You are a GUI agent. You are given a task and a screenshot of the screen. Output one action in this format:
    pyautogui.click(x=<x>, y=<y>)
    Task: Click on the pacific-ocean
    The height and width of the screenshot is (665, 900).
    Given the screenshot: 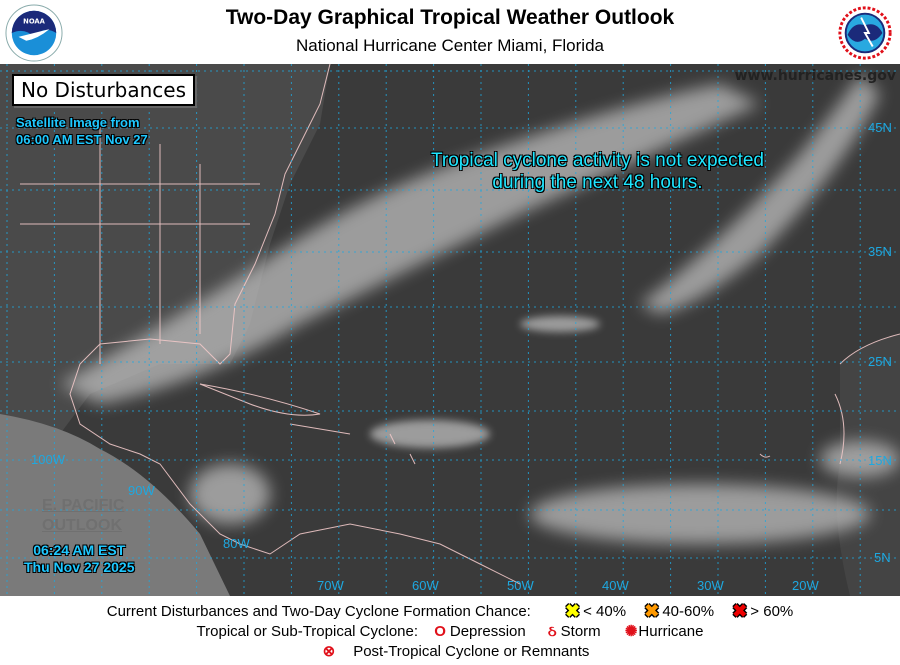 What is the action you would take?
    pyautogui.click(x=115, y=505)
    